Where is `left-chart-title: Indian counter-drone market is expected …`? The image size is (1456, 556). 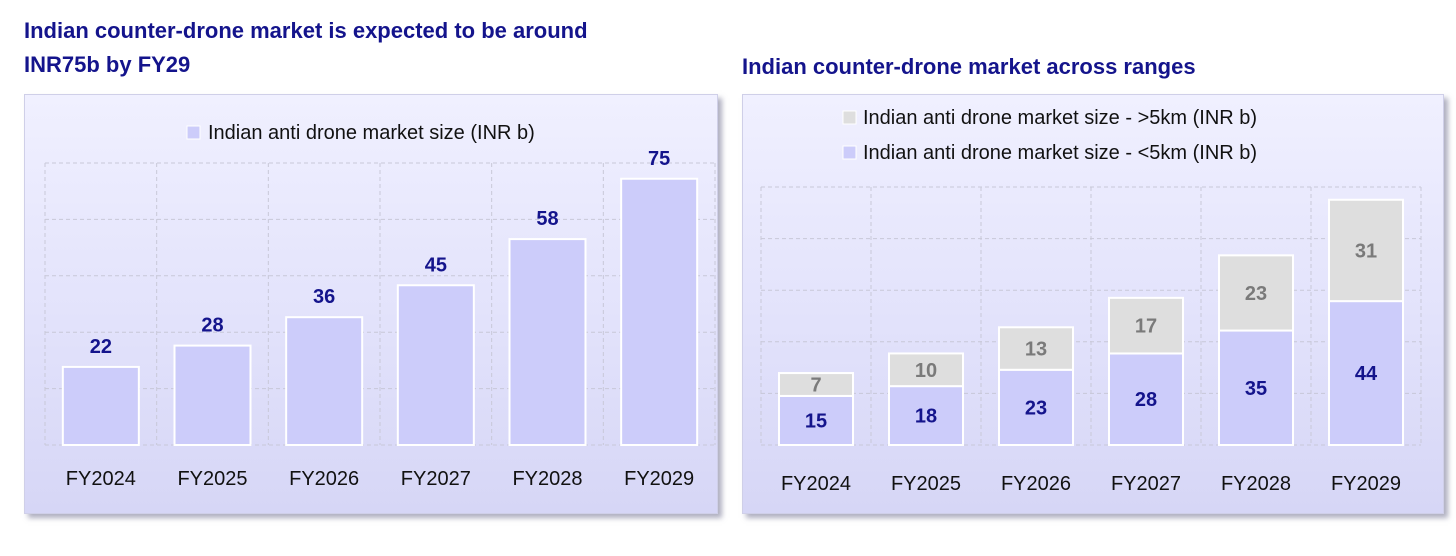 left-chart-title: Indian counter-drone market is expected … is located at coordinates (364, 48).